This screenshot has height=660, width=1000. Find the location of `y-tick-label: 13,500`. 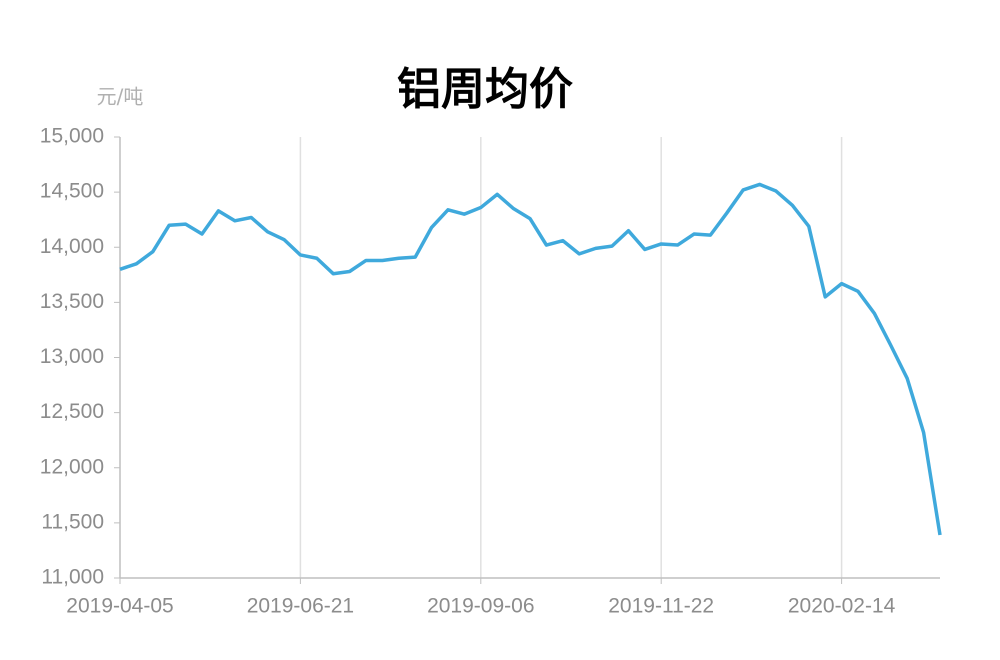

y-tick-label: 13,500 is located at coordinates (72, 301).